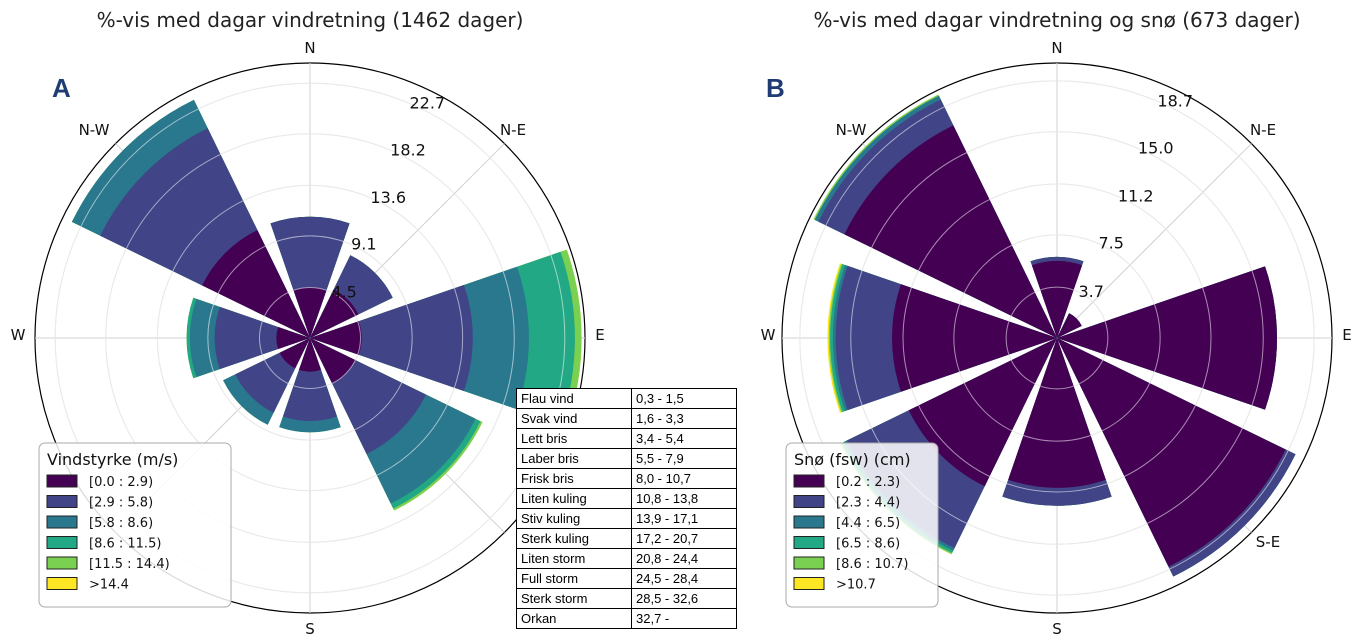 This screenshot has height=637, width=1363. Describe the element at coordinates (112, 459) in the screenshot. I see `legend-title: Vindstyrke (m/s)` at that location.